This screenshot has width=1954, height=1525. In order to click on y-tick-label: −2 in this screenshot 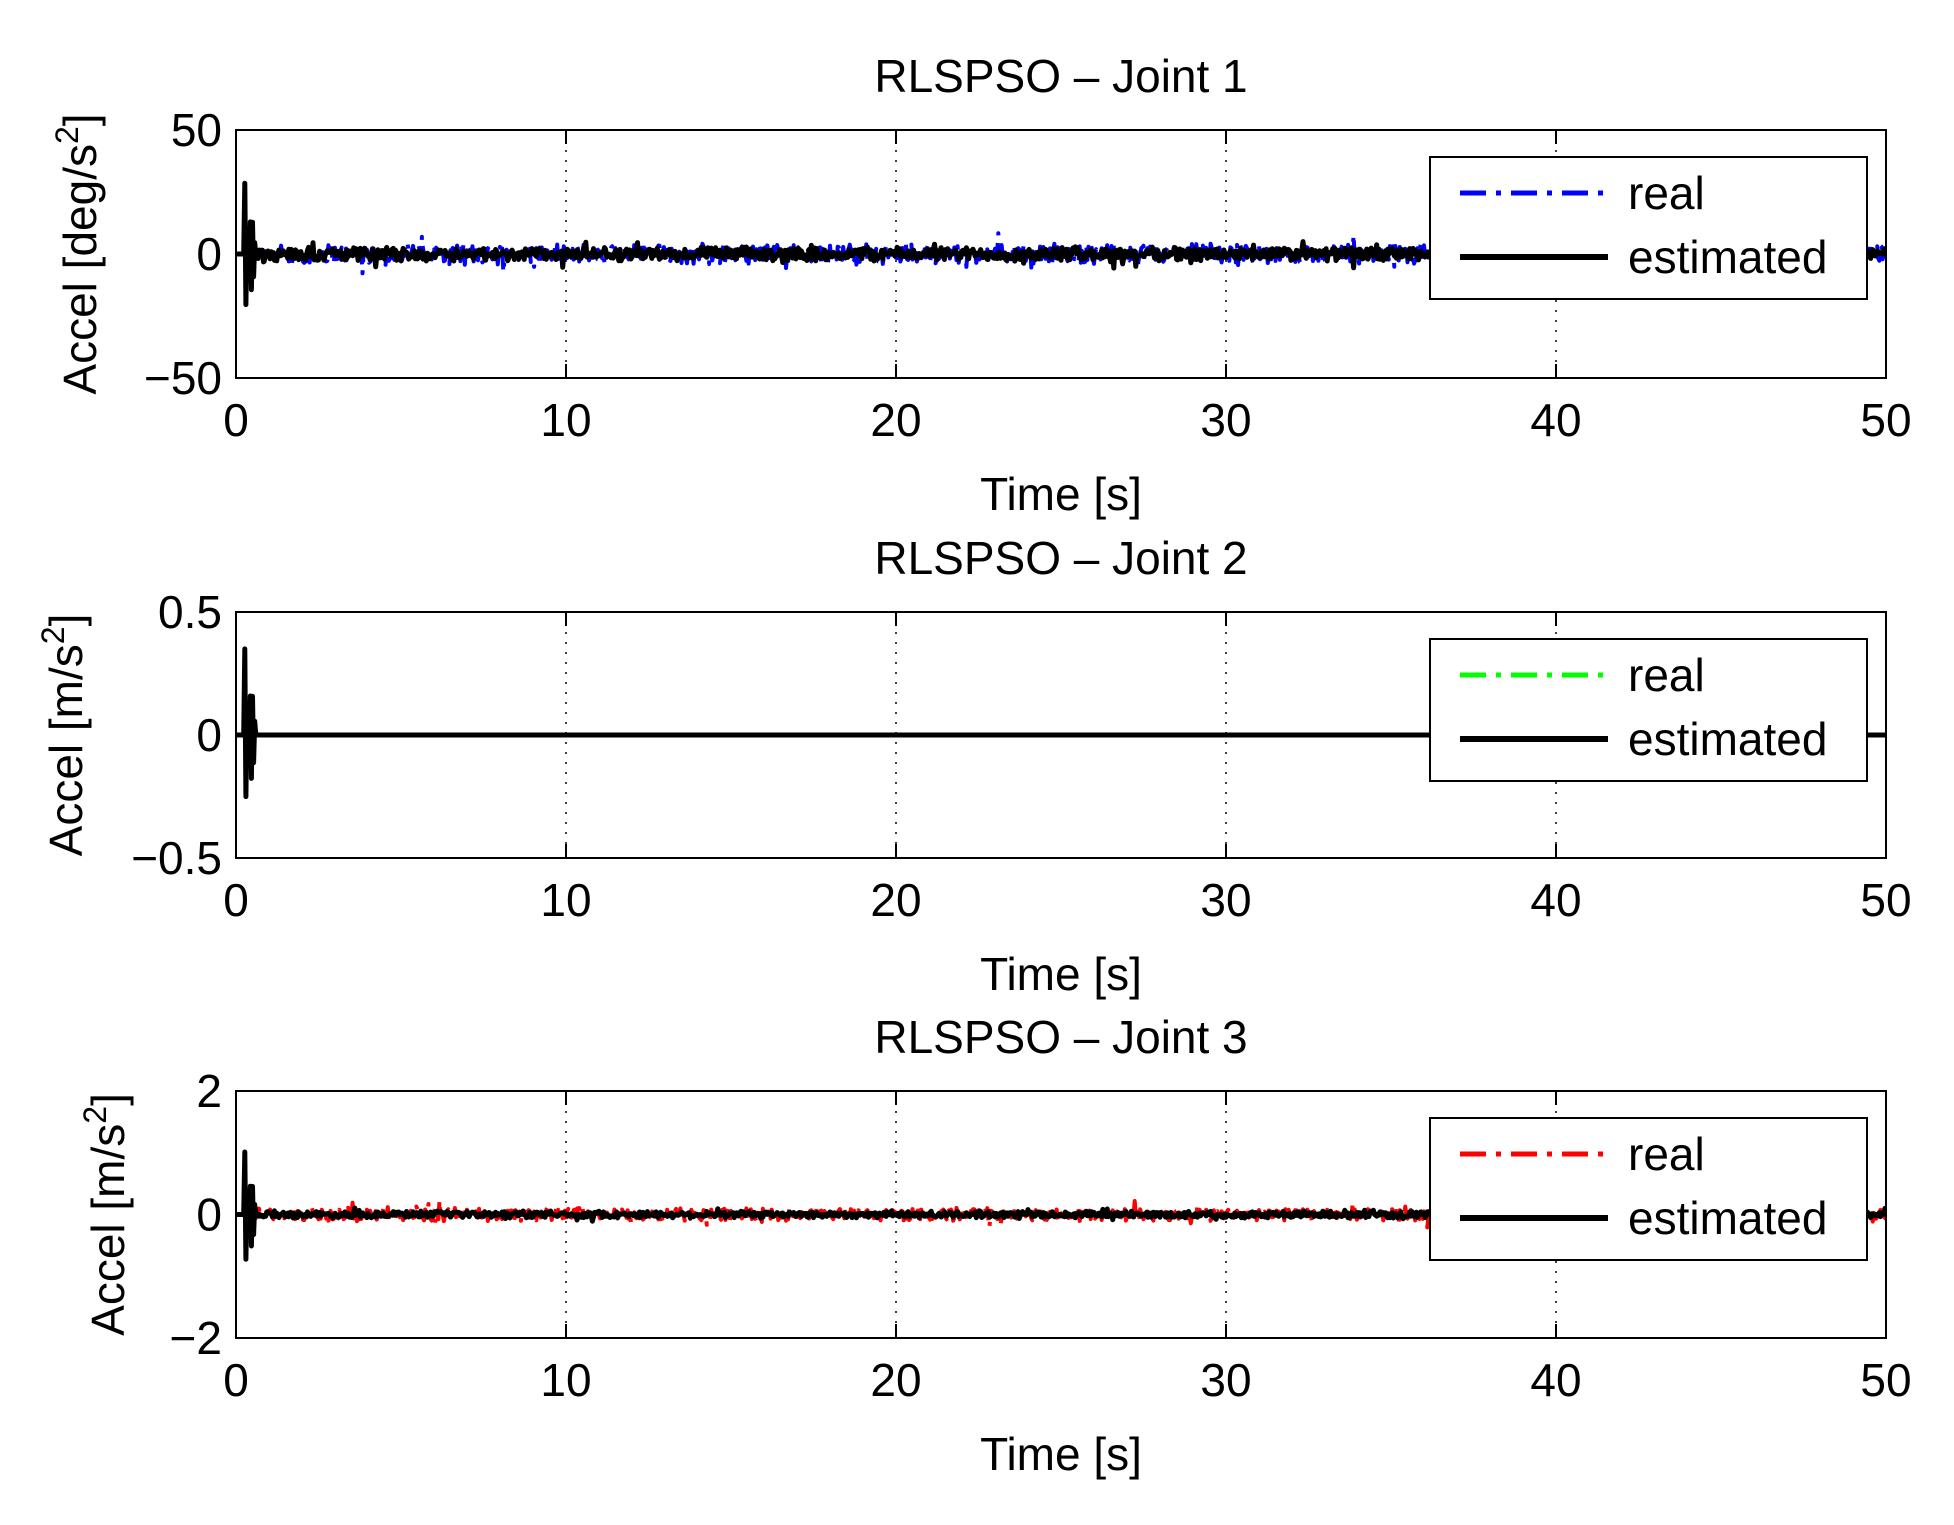, I will do `click(196, 1338)`.